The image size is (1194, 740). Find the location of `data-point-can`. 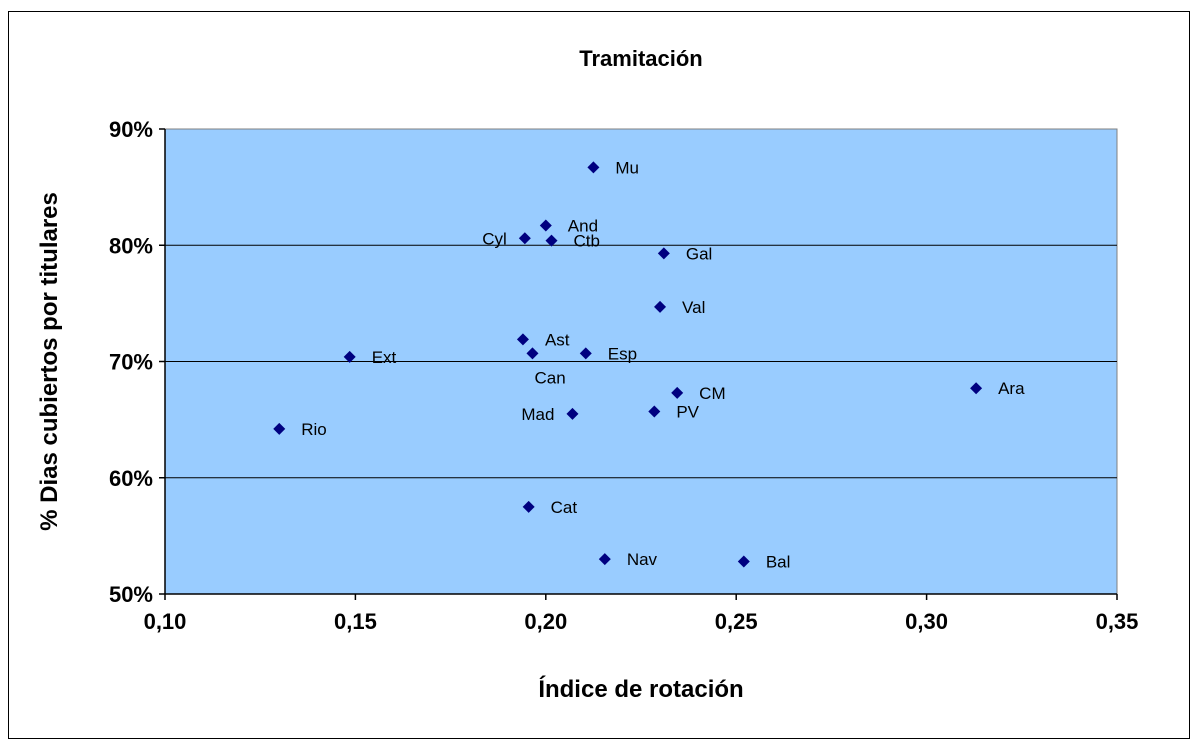

data-point-can is located at coordinates (532, 353).